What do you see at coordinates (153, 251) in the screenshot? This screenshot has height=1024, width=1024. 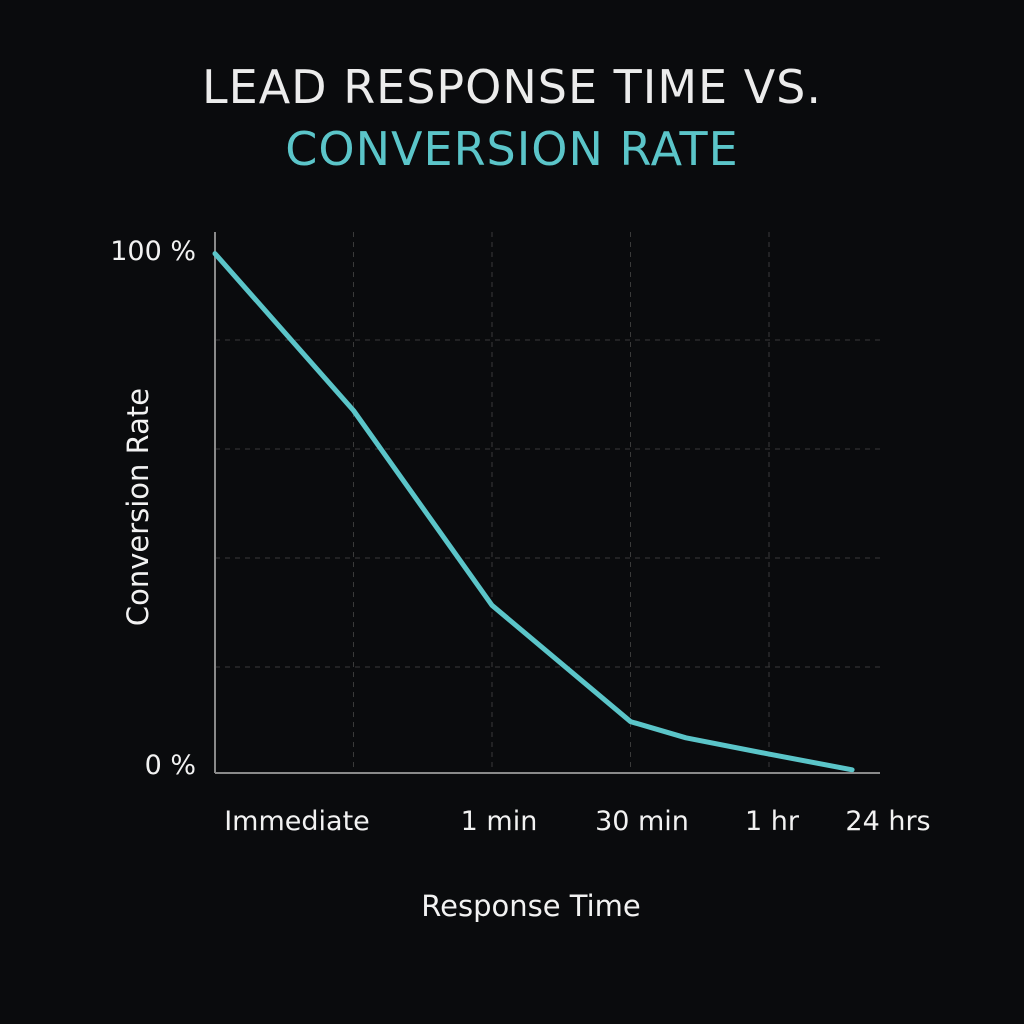 I see `y-tick-label: 100 %` at bounding box center [153, 251].